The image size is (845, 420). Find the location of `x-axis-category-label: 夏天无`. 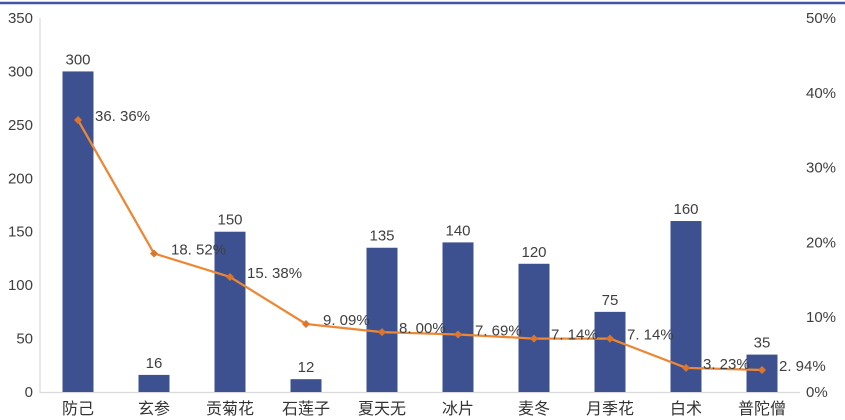

x-axis-category-label: 夏天无 is located at coordinates (382, 409).